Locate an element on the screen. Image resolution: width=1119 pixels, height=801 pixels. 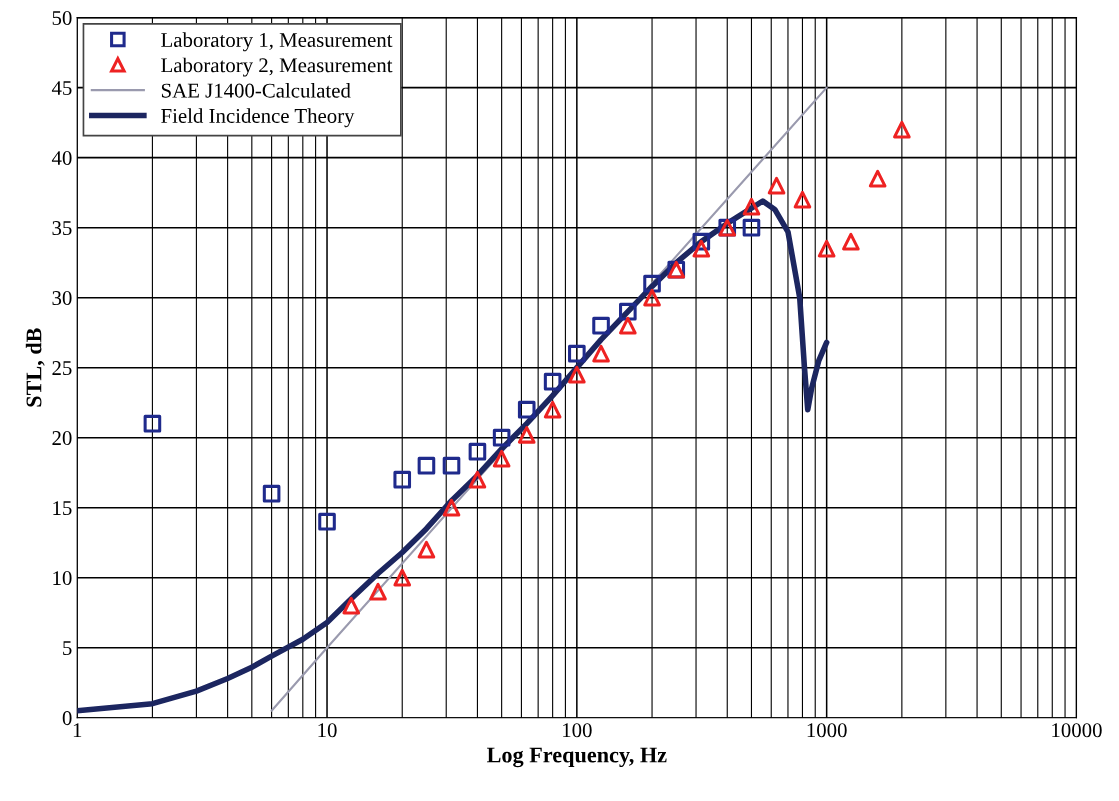
x-axis-title: Log Frequency, Hz is located at coordinates (576, 757).